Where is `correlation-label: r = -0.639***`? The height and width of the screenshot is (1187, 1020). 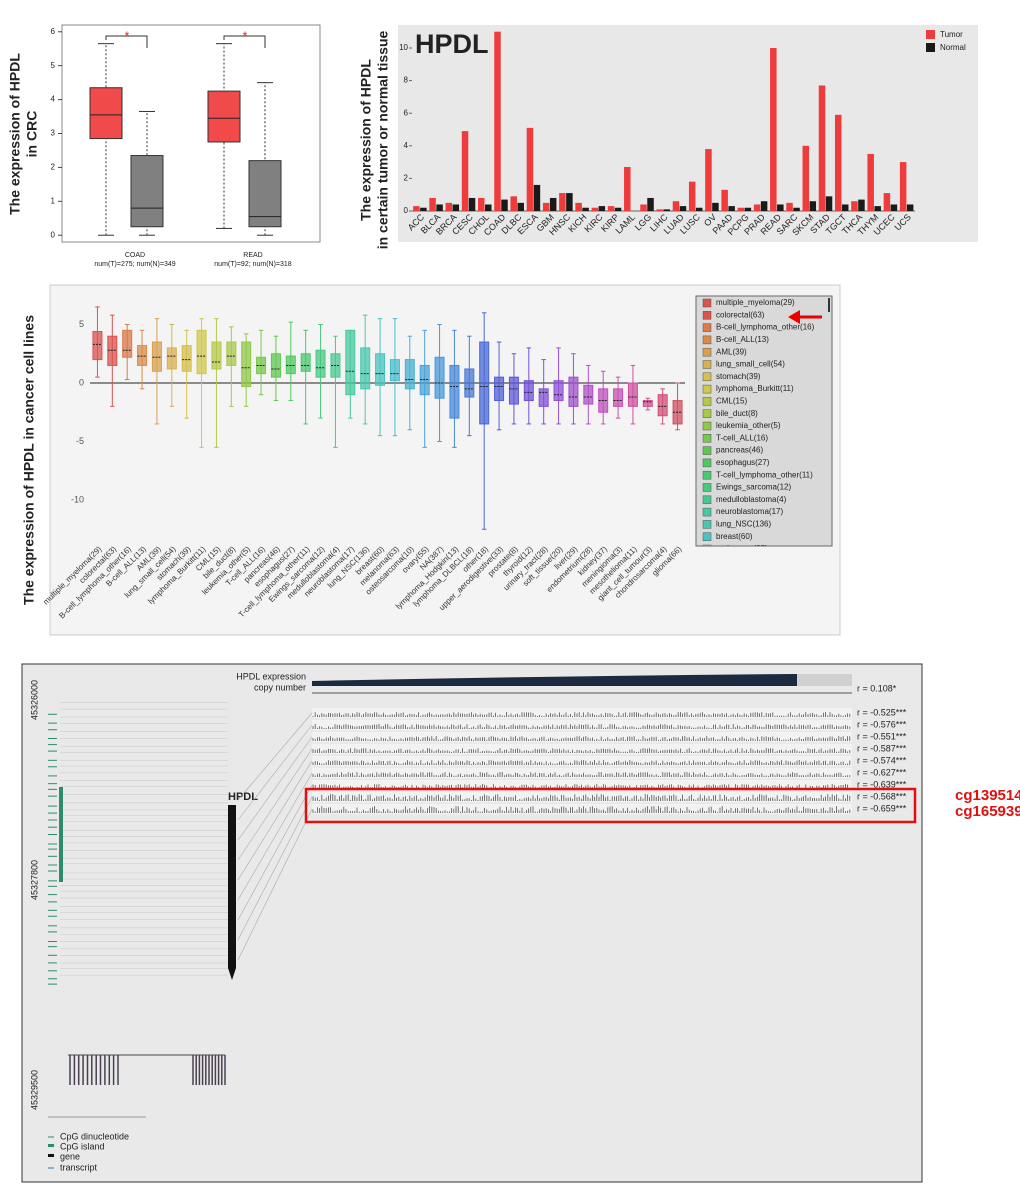 correlation-label: r = -0.639*** is located at coordinates (882, 784).